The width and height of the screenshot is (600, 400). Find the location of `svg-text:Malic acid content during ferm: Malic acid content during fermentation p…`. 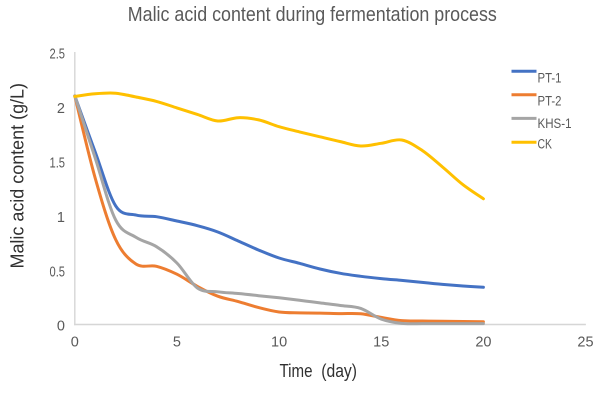

svg-text:Malic acid content during ferm: Malic acid content during fermentation p… is located at coordinates (312, 14).